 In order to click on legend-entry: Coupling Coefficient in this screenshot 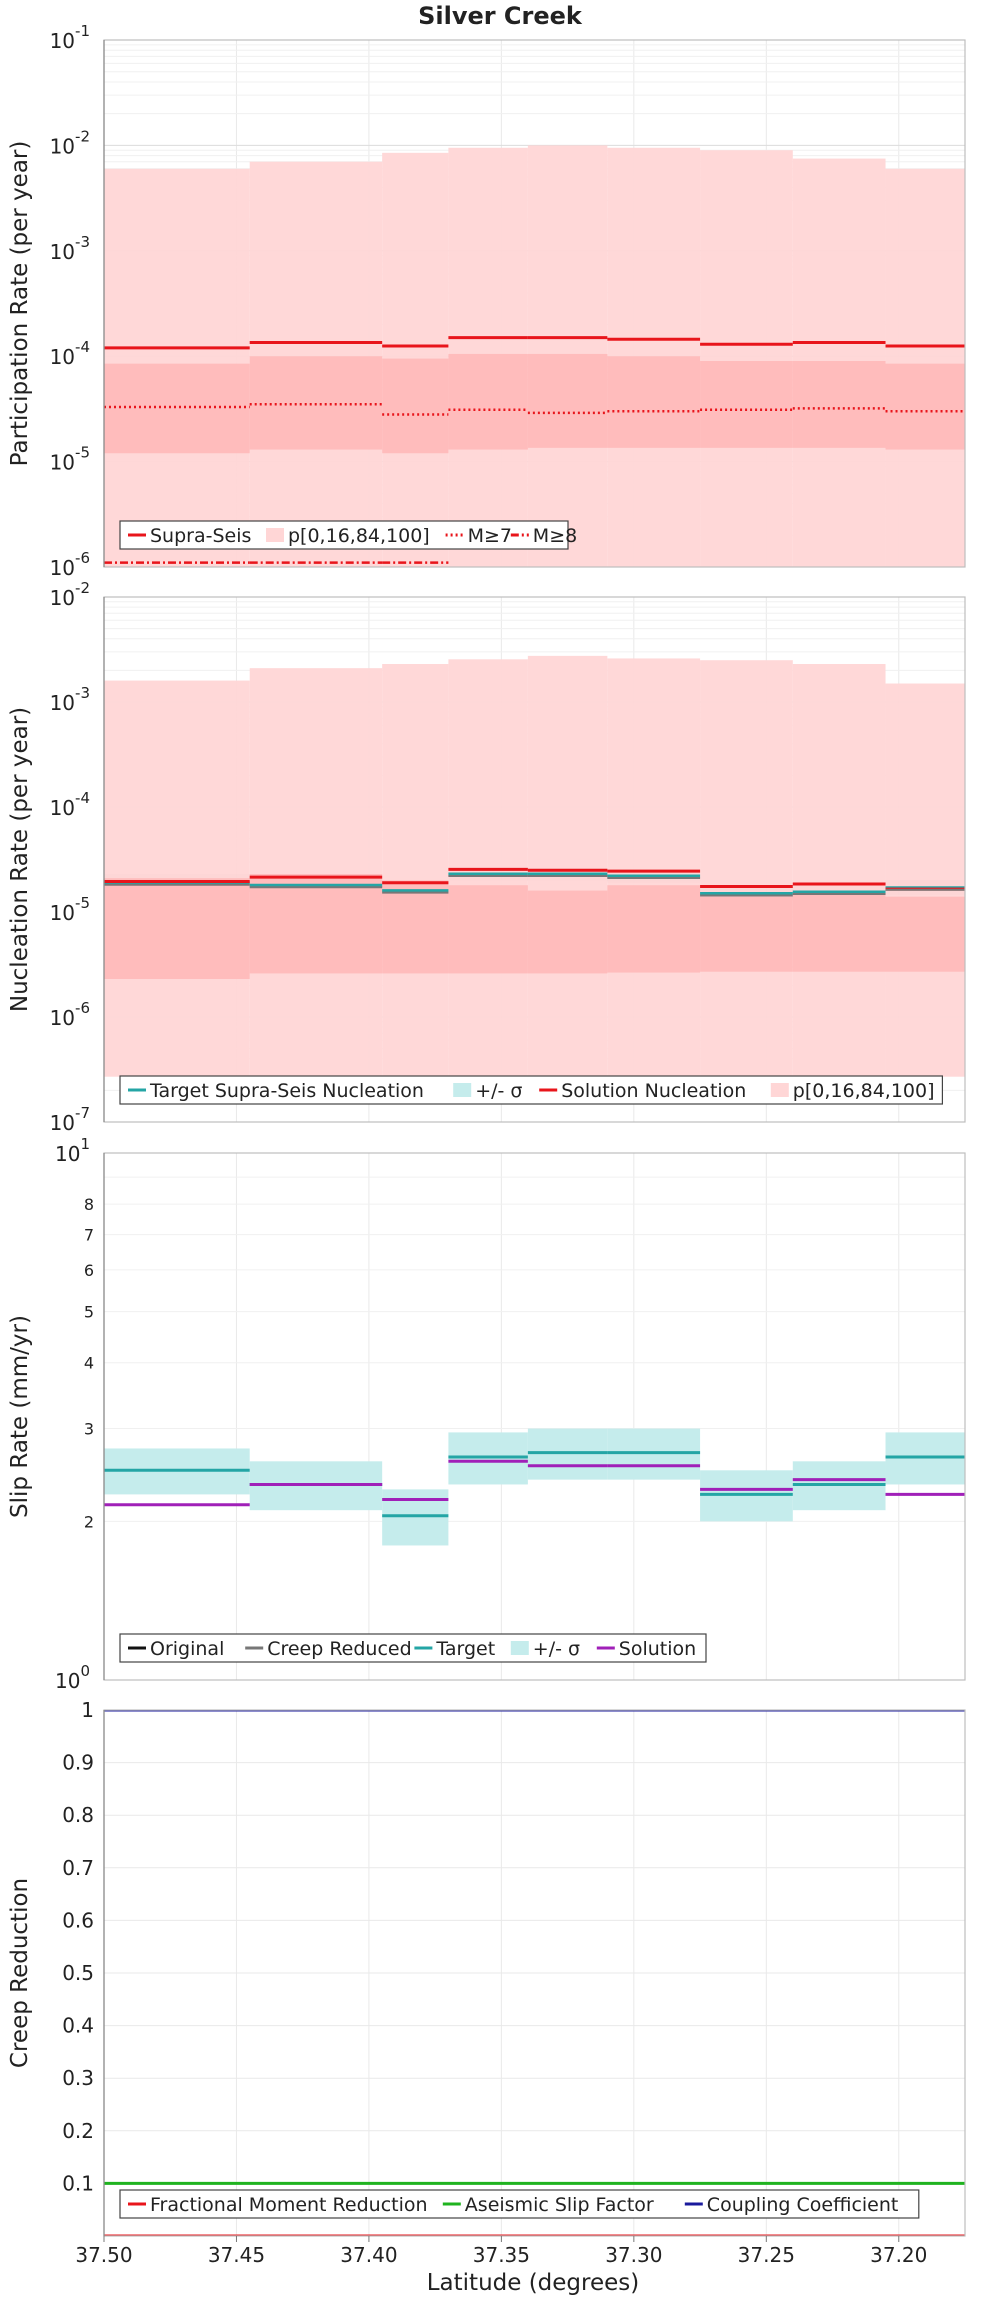, I will do `click(803, 2205)`.